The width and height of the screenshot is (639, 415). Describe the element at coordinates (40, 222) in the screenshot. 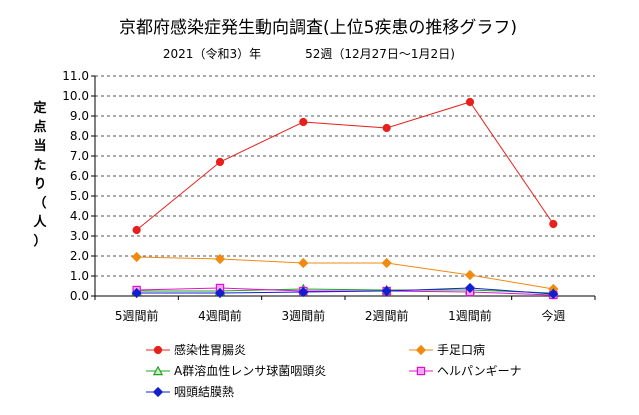

I see `y-label-char: 人` at that location.